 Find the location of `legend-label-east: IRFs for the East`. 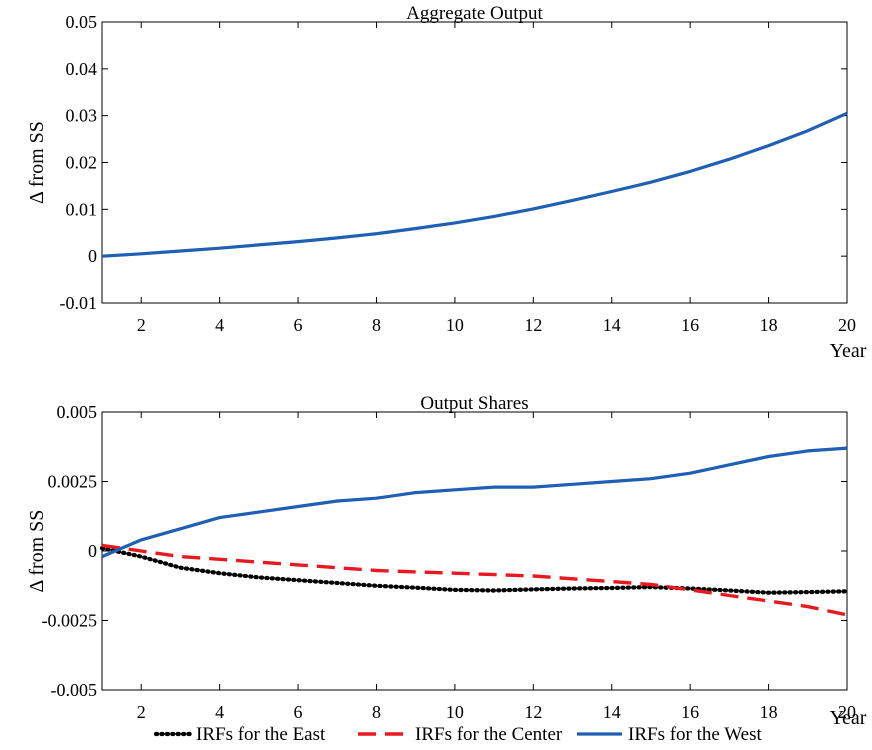

legend-label-east: IRFs for the East is located at coordinates (261, 734).